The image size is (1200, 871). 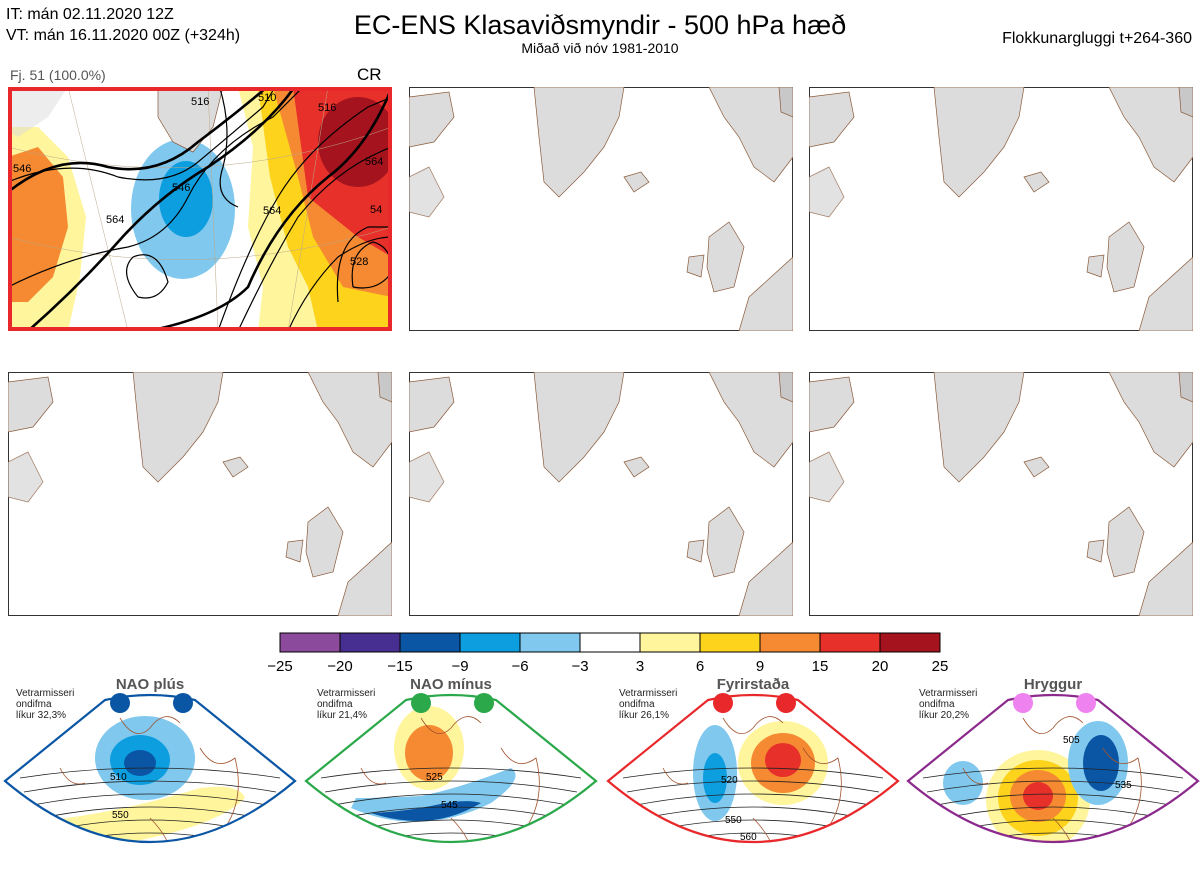 What do you see at coordinates (279, 666) in the screenshot?
I see `colorbar-tick-label: −25` at bounding box center [279, 666].